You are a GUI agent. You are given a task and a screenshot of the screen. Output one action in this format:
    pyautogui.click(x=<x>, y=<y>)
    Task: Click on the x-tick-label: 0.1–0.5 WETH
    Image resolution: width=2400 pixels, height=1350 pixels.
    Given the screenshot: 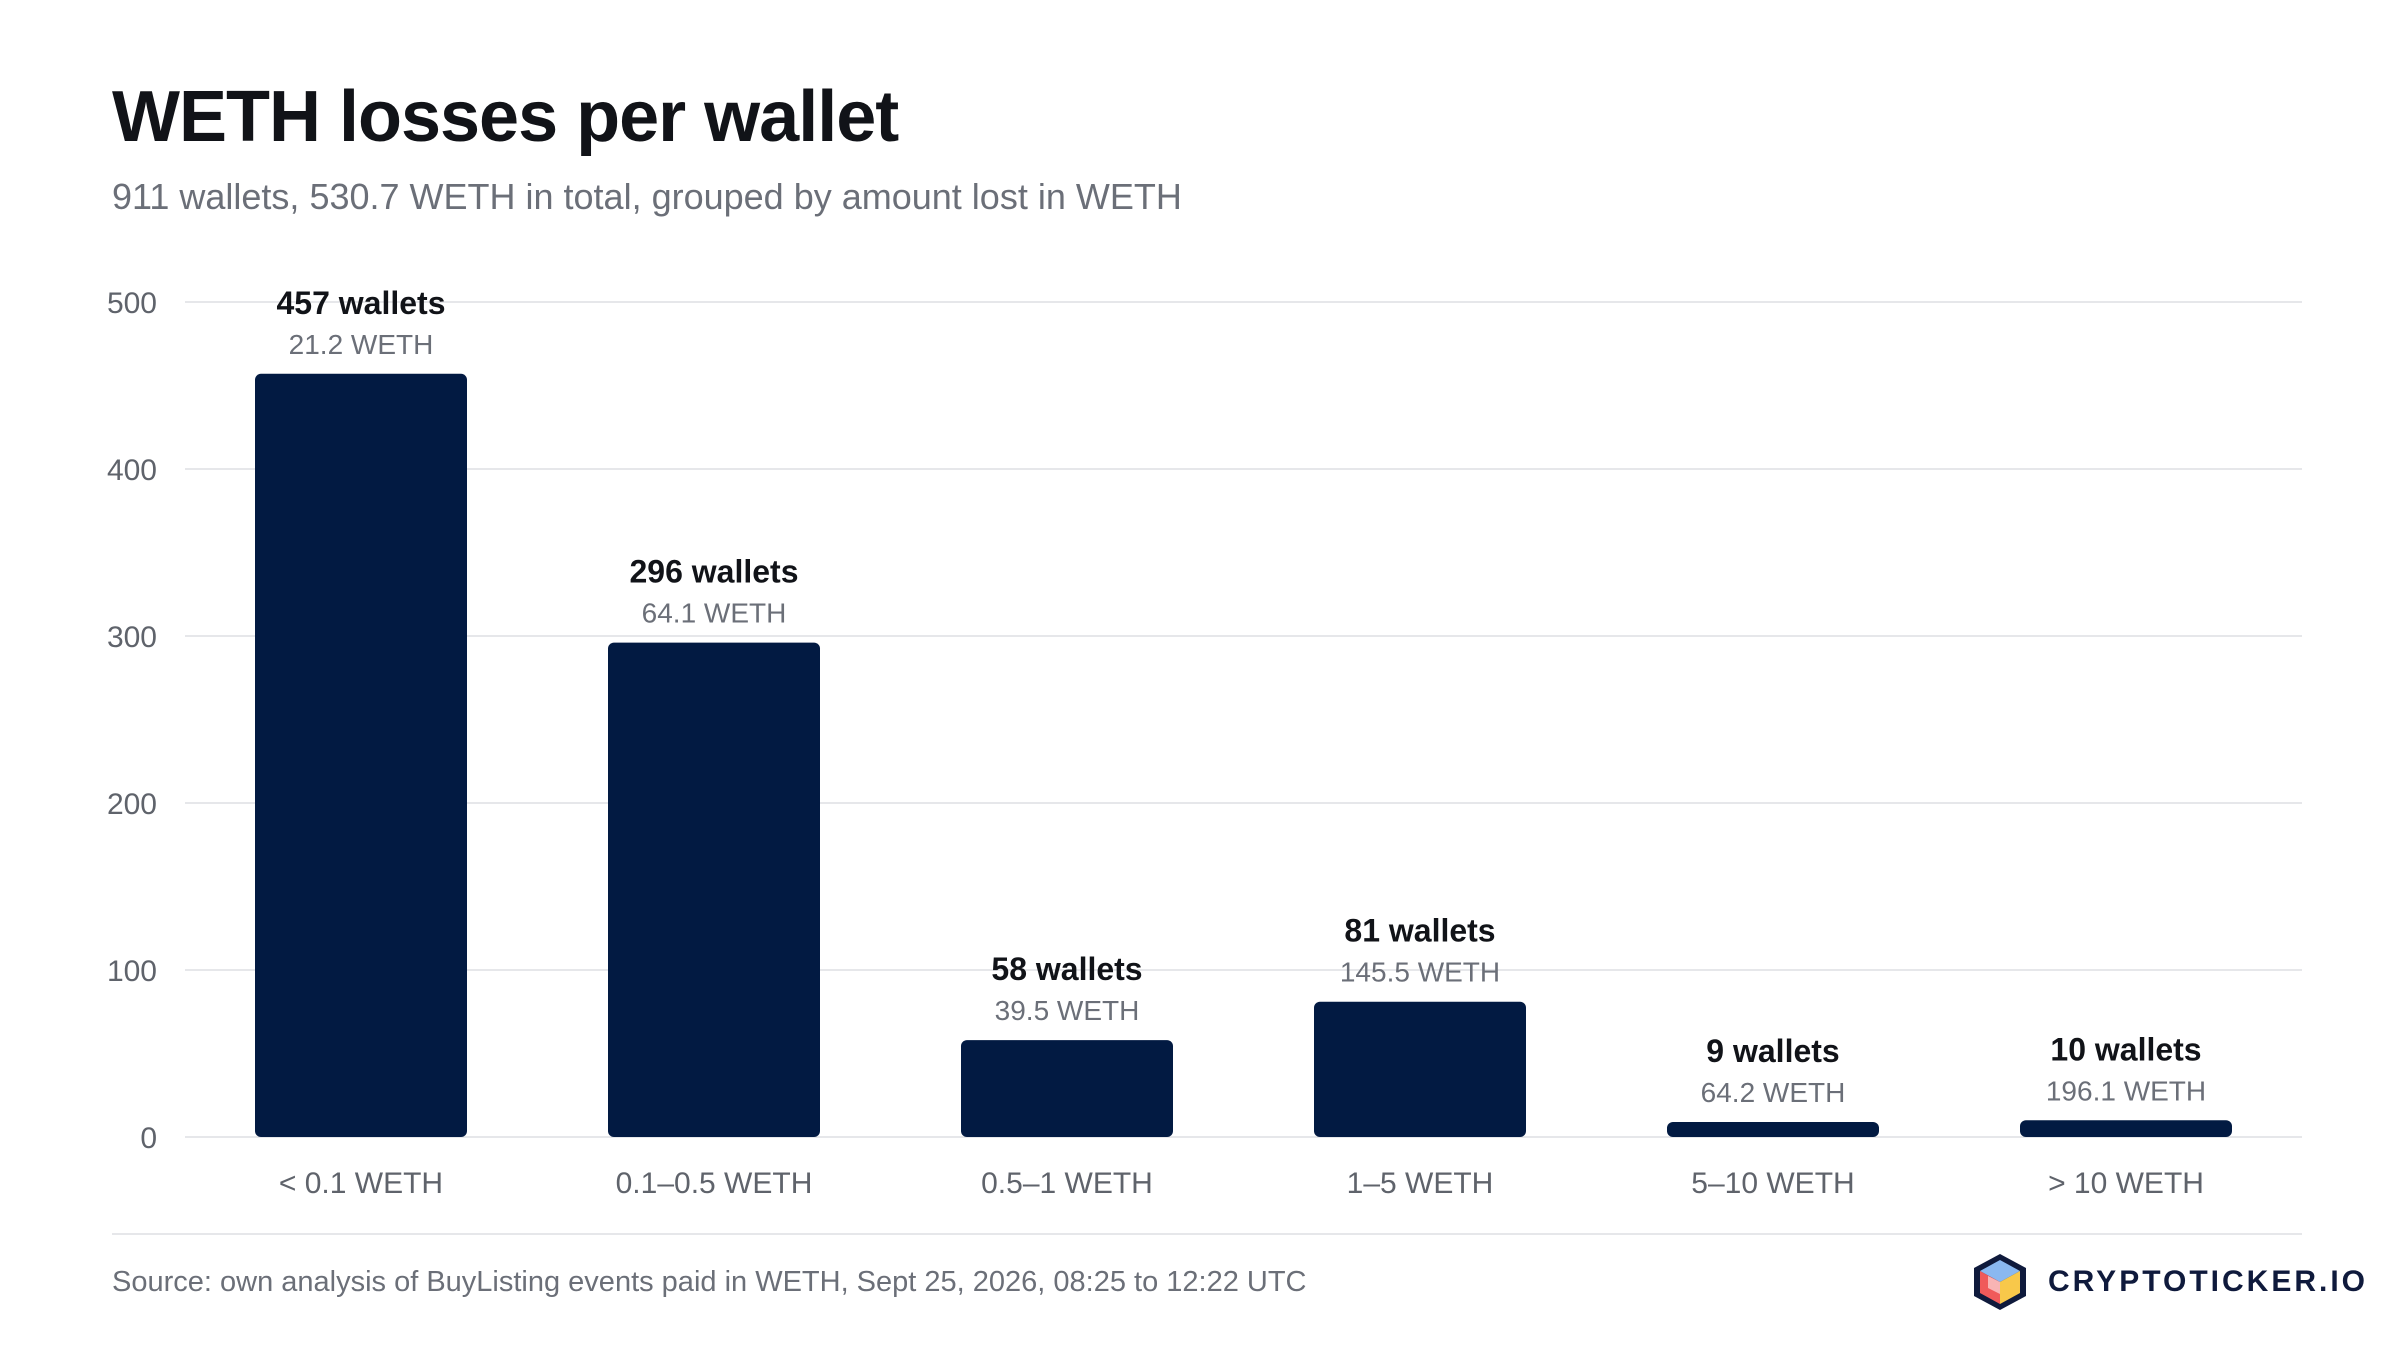 What is the action you would take?
    pyautogui.click(x=714, y=1183)
    